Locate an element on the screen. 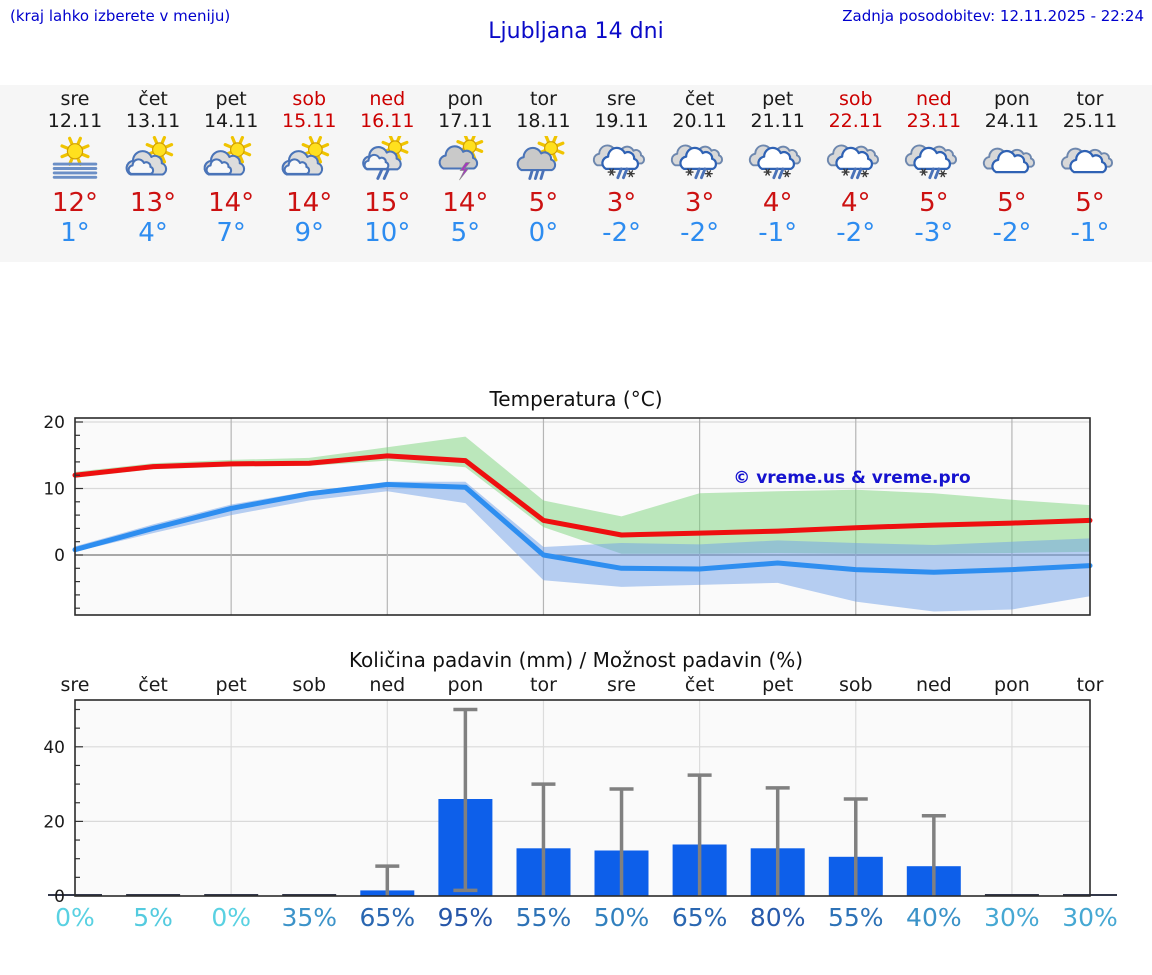 This screenshot has width=1152, height=975. day-high-temp: 4° is located at coordinates (777, 203).